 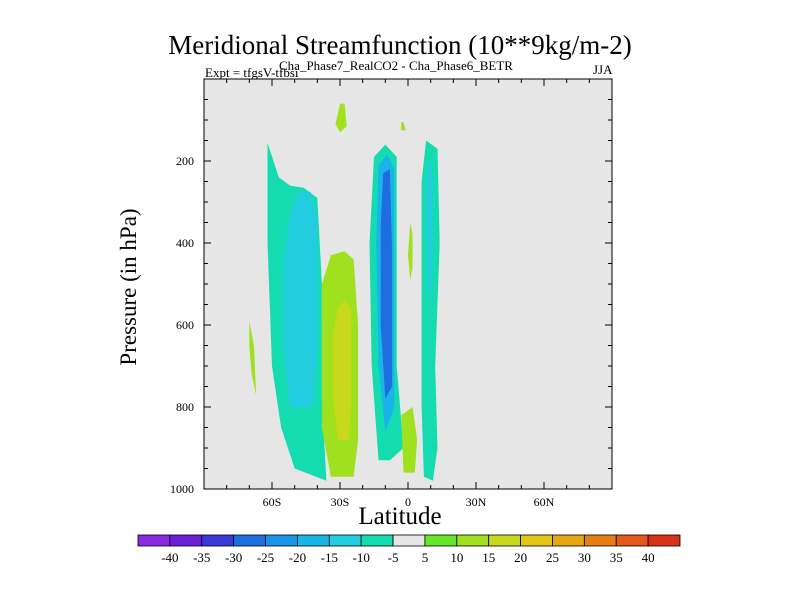 What do you see at coordinates (253, 357) in the screenshot?
I see `contour-spot-left-thin` at bounding box center [253, 357].